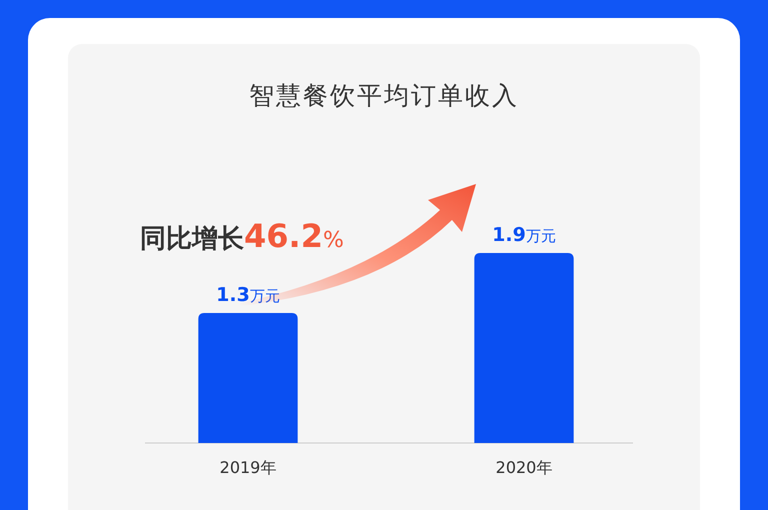 Image resolution: width=768 pixels, height=510 pixels. I want to click on data-label: 1.3万元, so click(248, 295).